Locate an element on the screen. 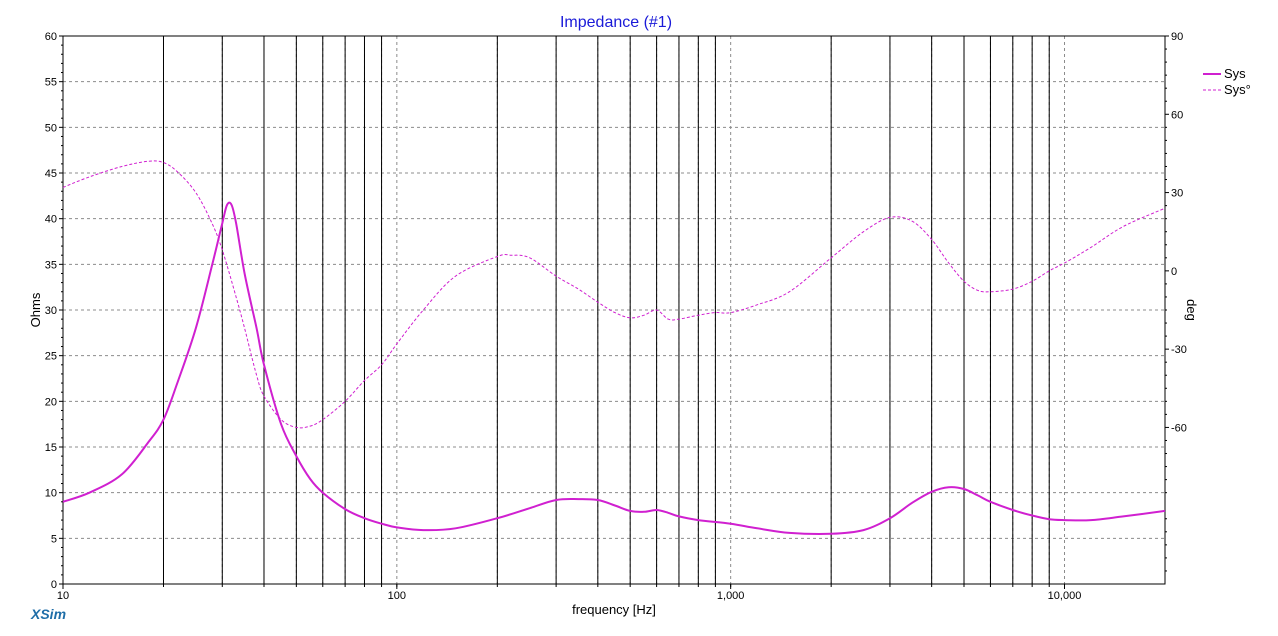 This screenshot has height=636, width=1278. y-tick-label: 30 is located at coordinates (51, 311).